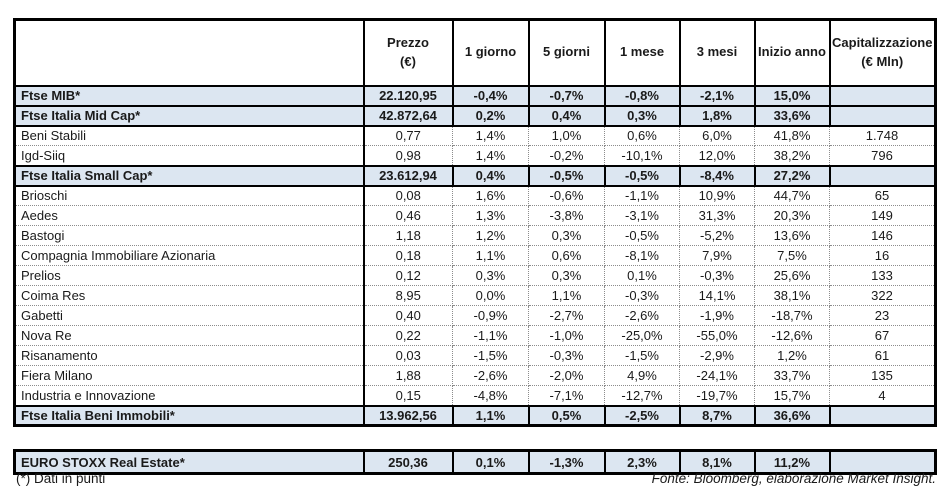 This screenshot has width=949, height=491. What do you see at coordinates (642, 255) in the screenshot?
I see `cell-1-mese: -8,1%` at bounding box center [642, 255].